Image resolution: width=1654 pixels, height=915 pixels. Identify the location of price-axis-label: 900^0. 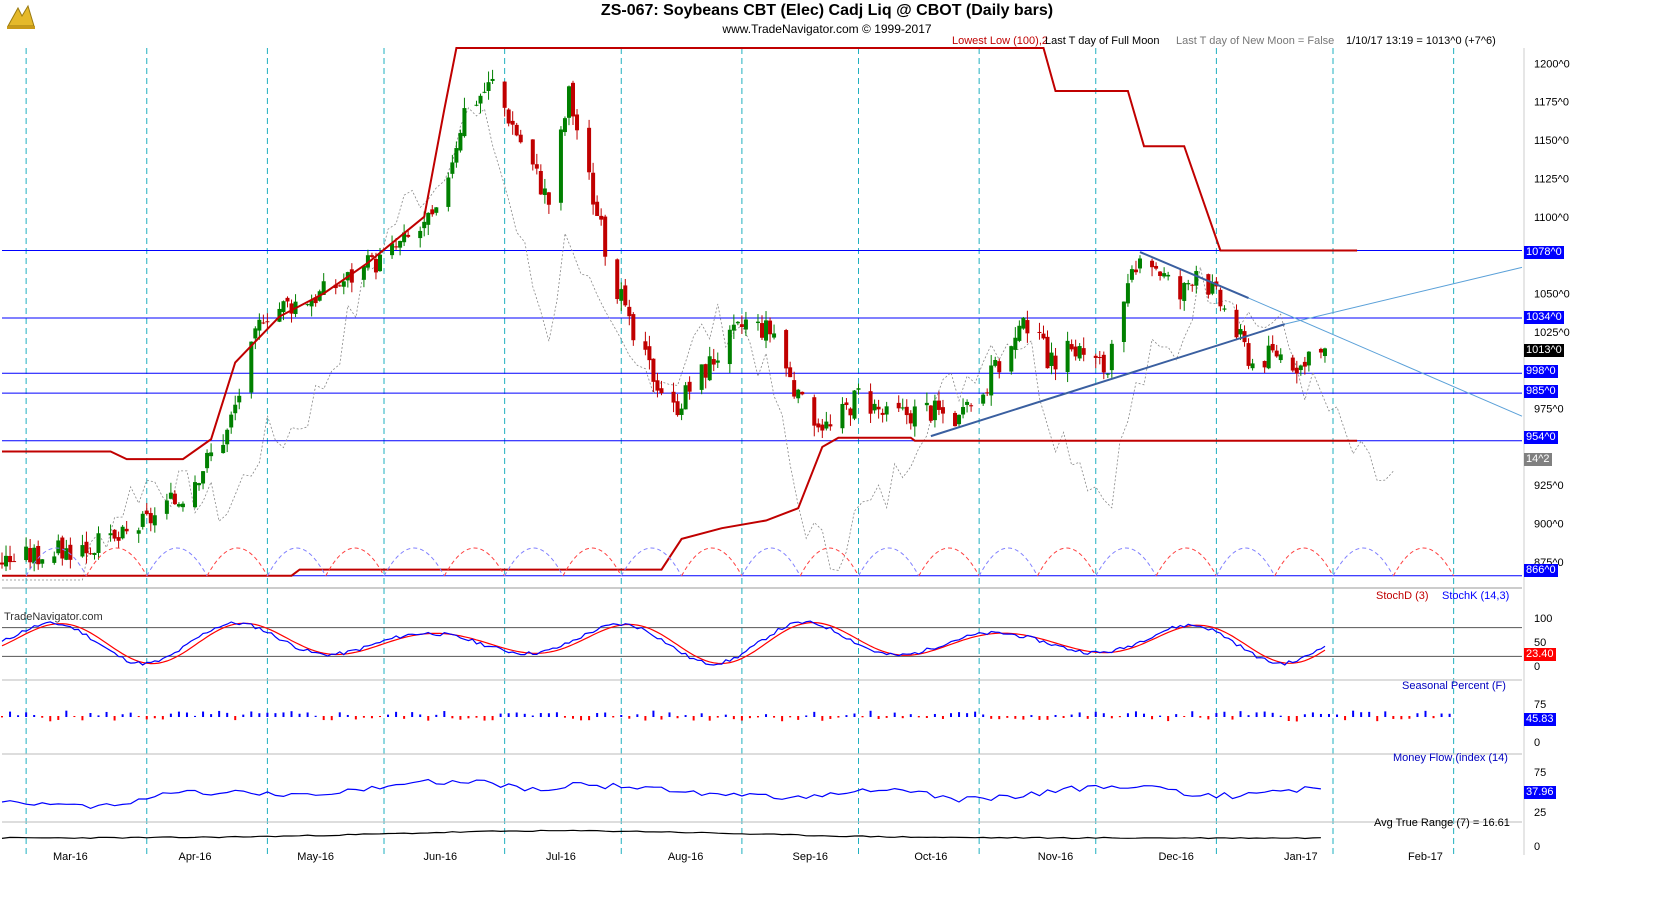
(1549, 525).